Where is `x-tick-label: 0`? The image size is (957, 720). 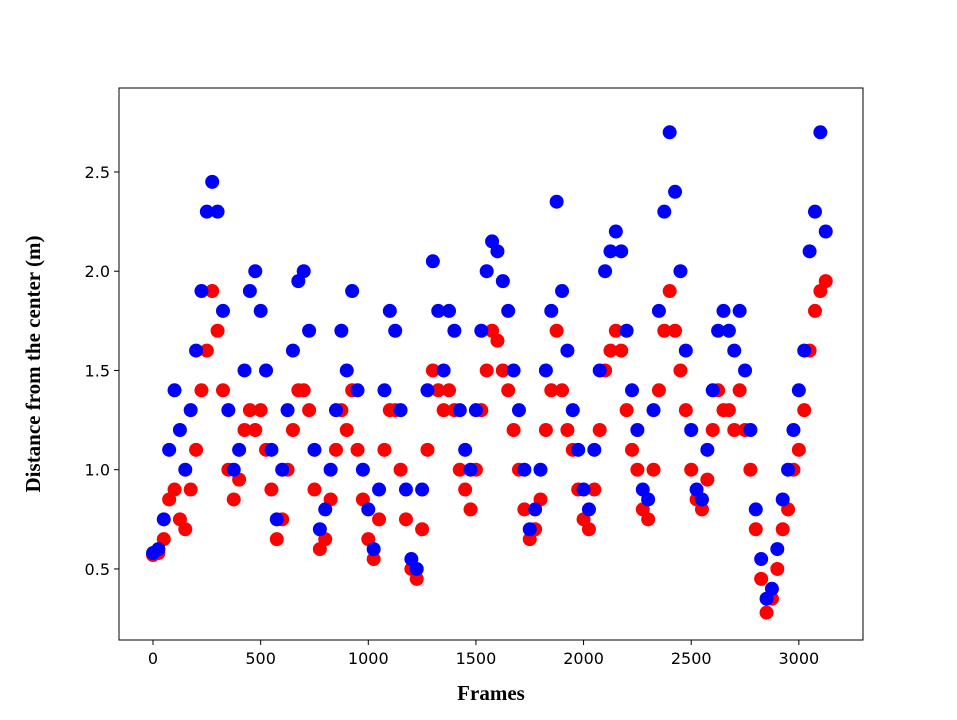
x-tick-label: 0 is located at coordinates (153, 658).